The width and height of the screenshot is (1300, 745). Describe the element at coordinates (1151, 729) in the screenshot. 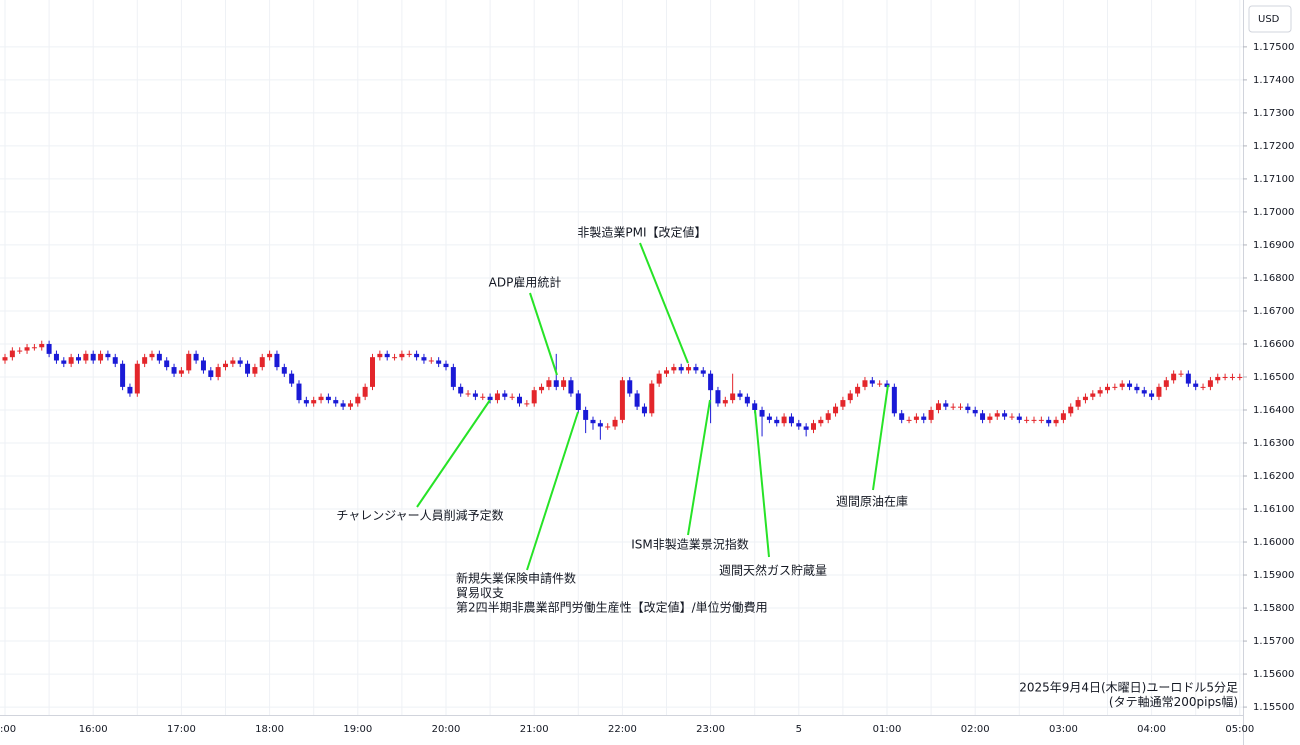

I see `x-tick-label: 04:00` at that location.